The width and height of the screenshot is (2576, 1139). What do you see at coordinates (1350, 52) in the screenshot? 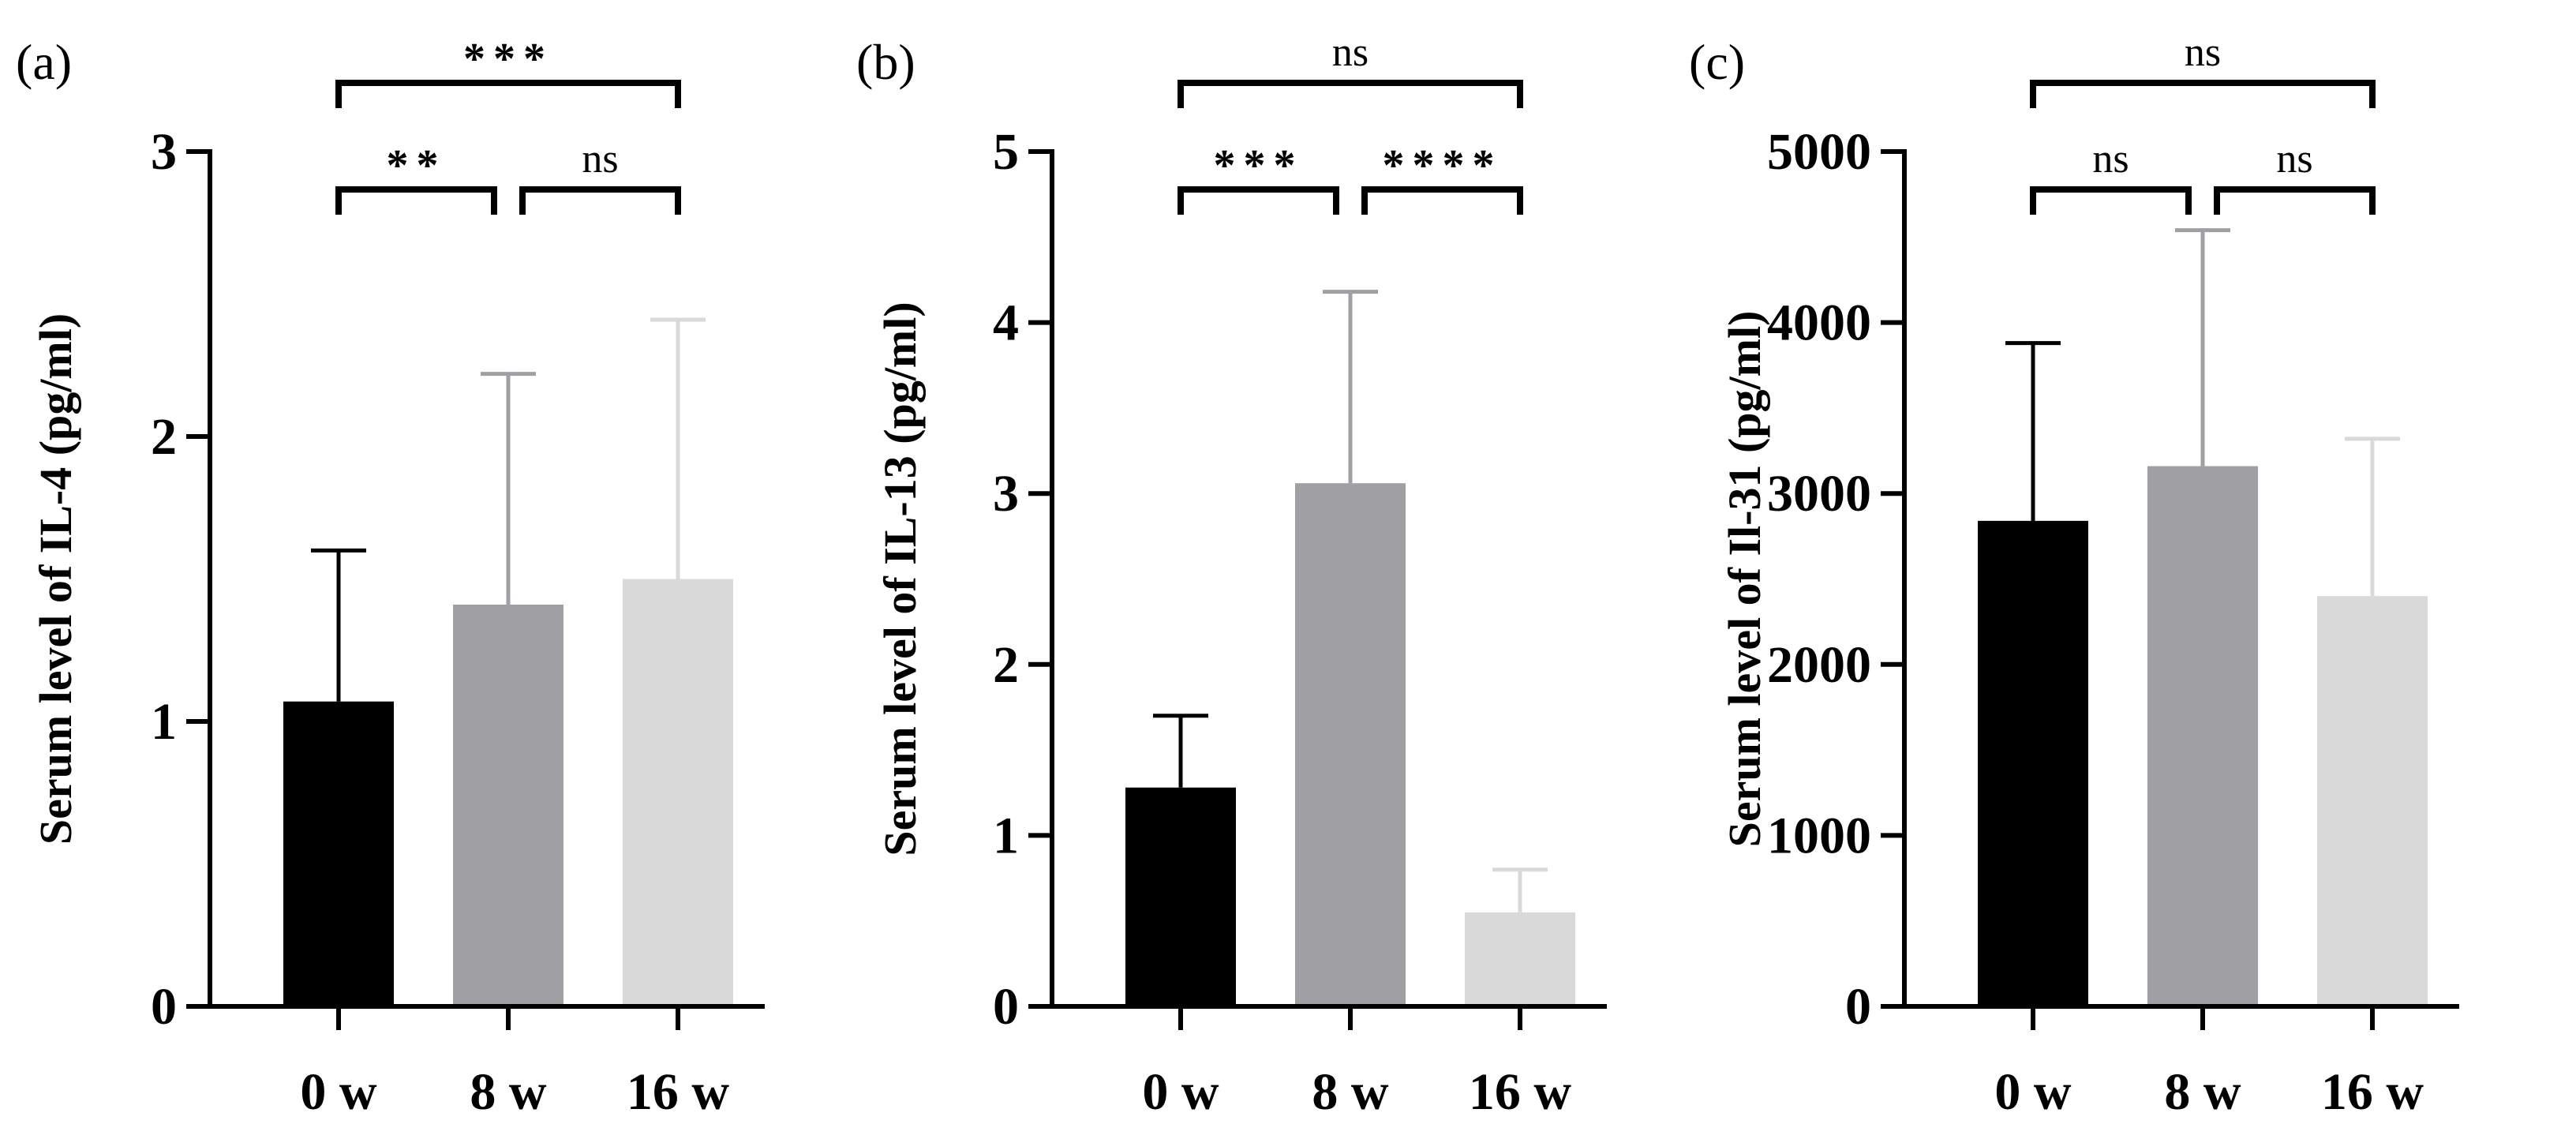
I see `panel-b-sig-label-2: ns` at bounding box center [1350, 52].